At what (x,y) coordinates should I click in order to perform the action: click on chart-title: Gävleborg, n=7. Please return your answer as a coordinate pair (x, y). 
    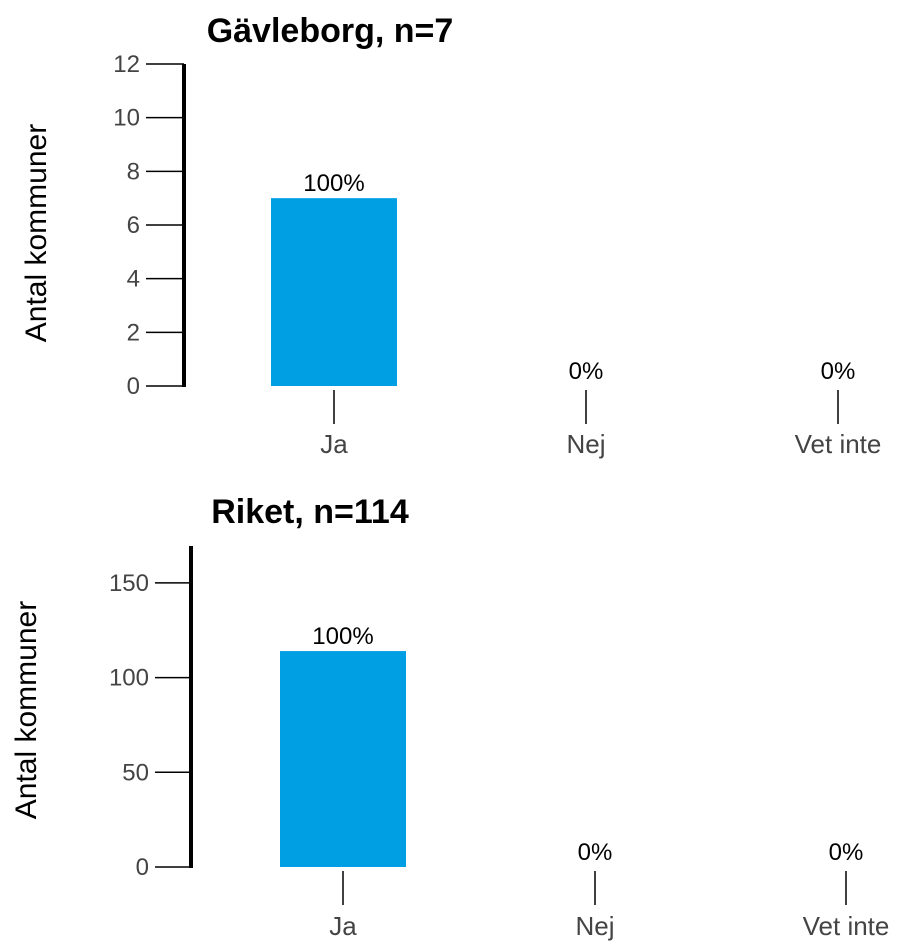
    Looking at the image, I should click on (330, 31).